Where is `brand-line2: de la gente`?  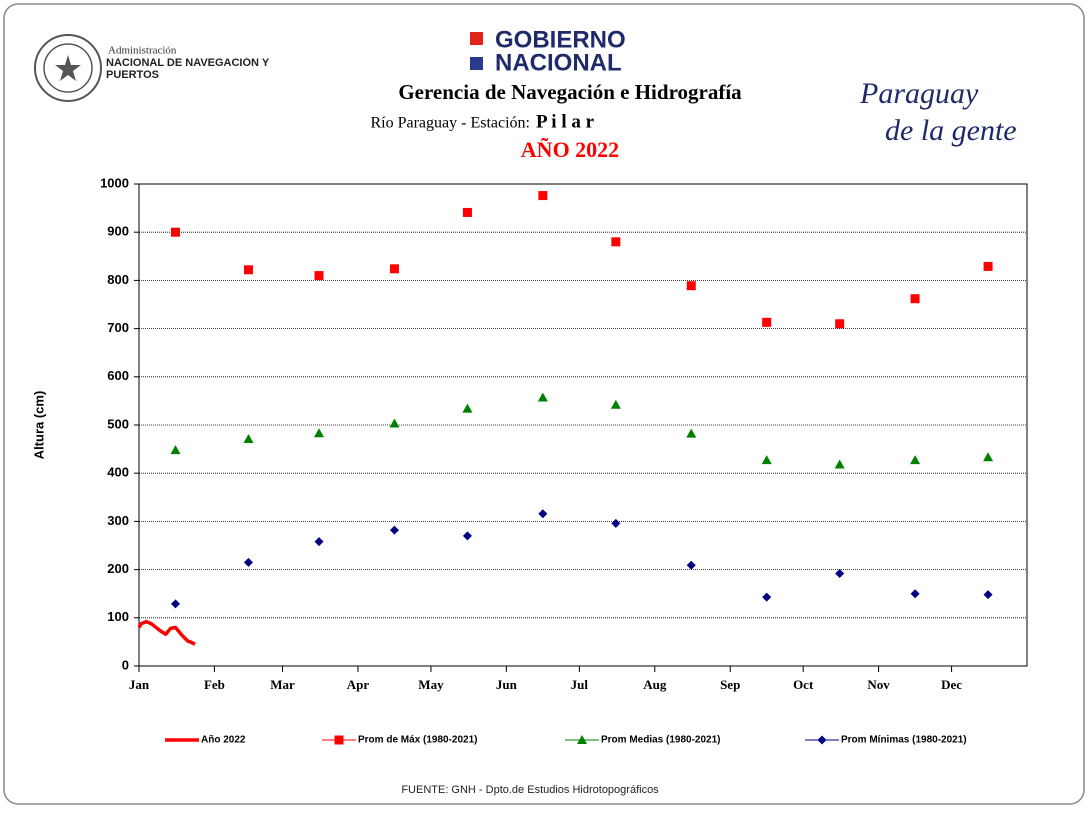
brand-line2: de la gente is located at coordinates (951, 130).